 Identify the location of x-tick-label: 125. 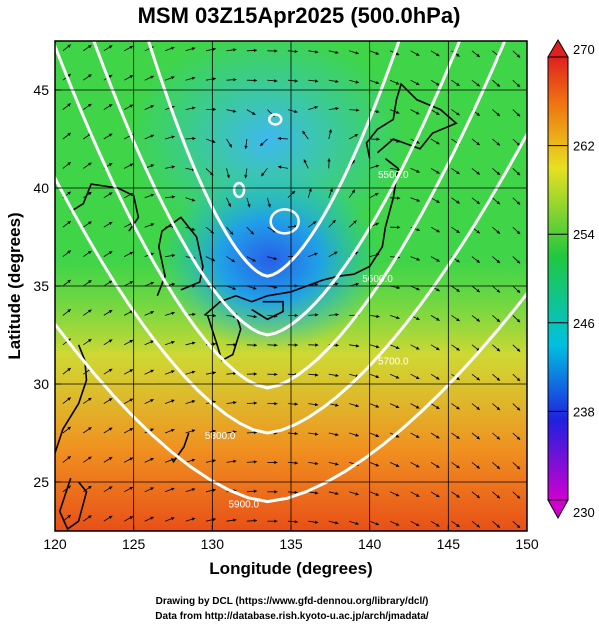
(134, 544).